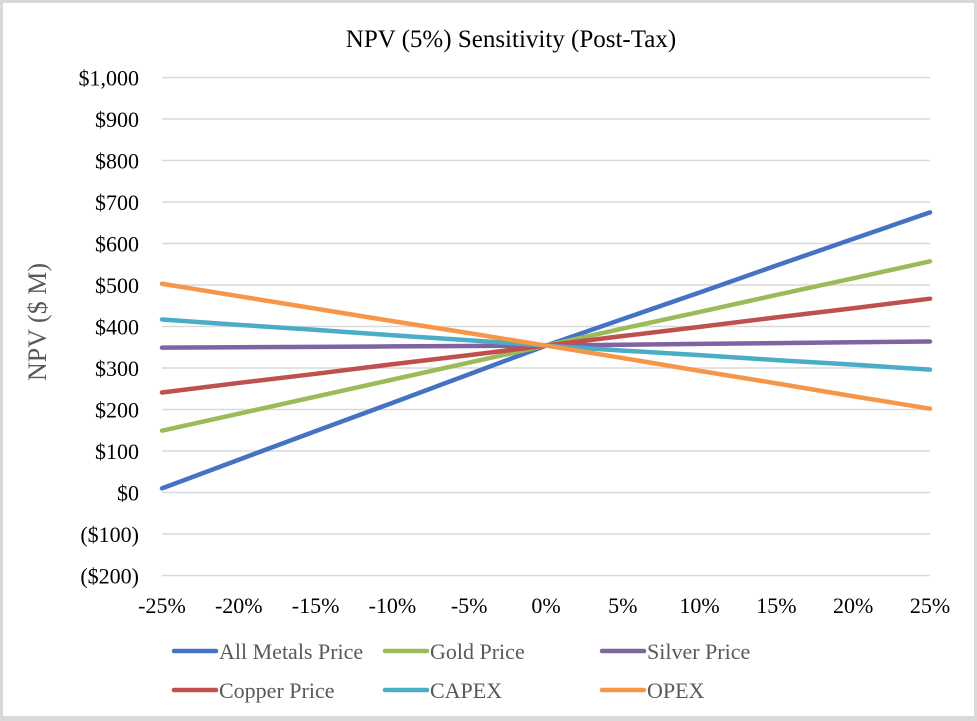 The height and width of the screenshot is (721, 977). Describe the element at coordinates (930, 605) in the screenshot. I see `x-tick-label: 25%` at that location.